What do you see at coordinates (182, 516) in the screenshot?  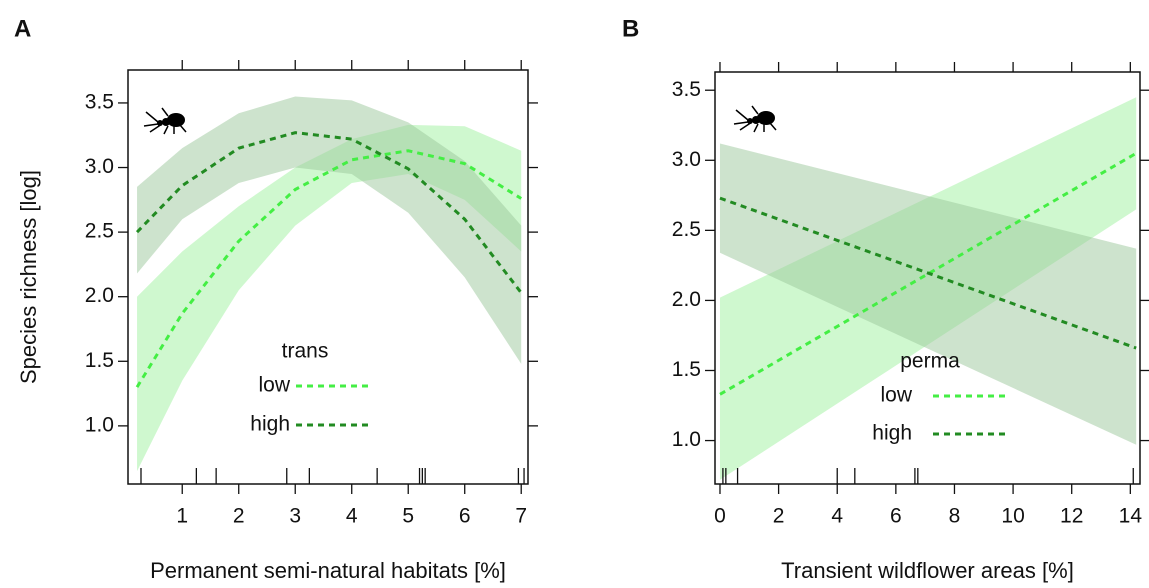 I see `x-tick-label: 1` at bounding box center [182, 516].